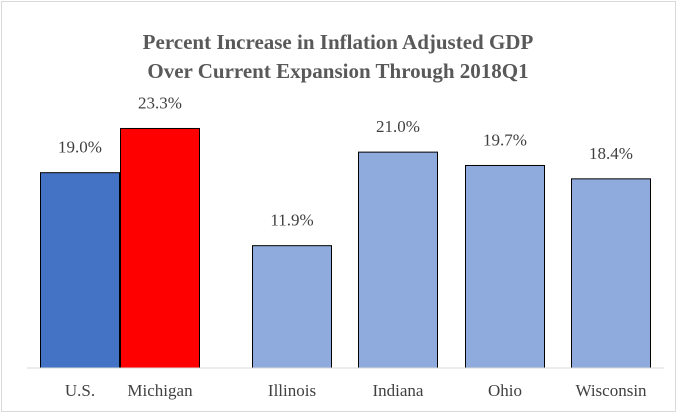 The image size is (677, 413). Describe the element at coordinates (398, 390) in the screenshot. I see `x-tick-label: Indiana` at that location.